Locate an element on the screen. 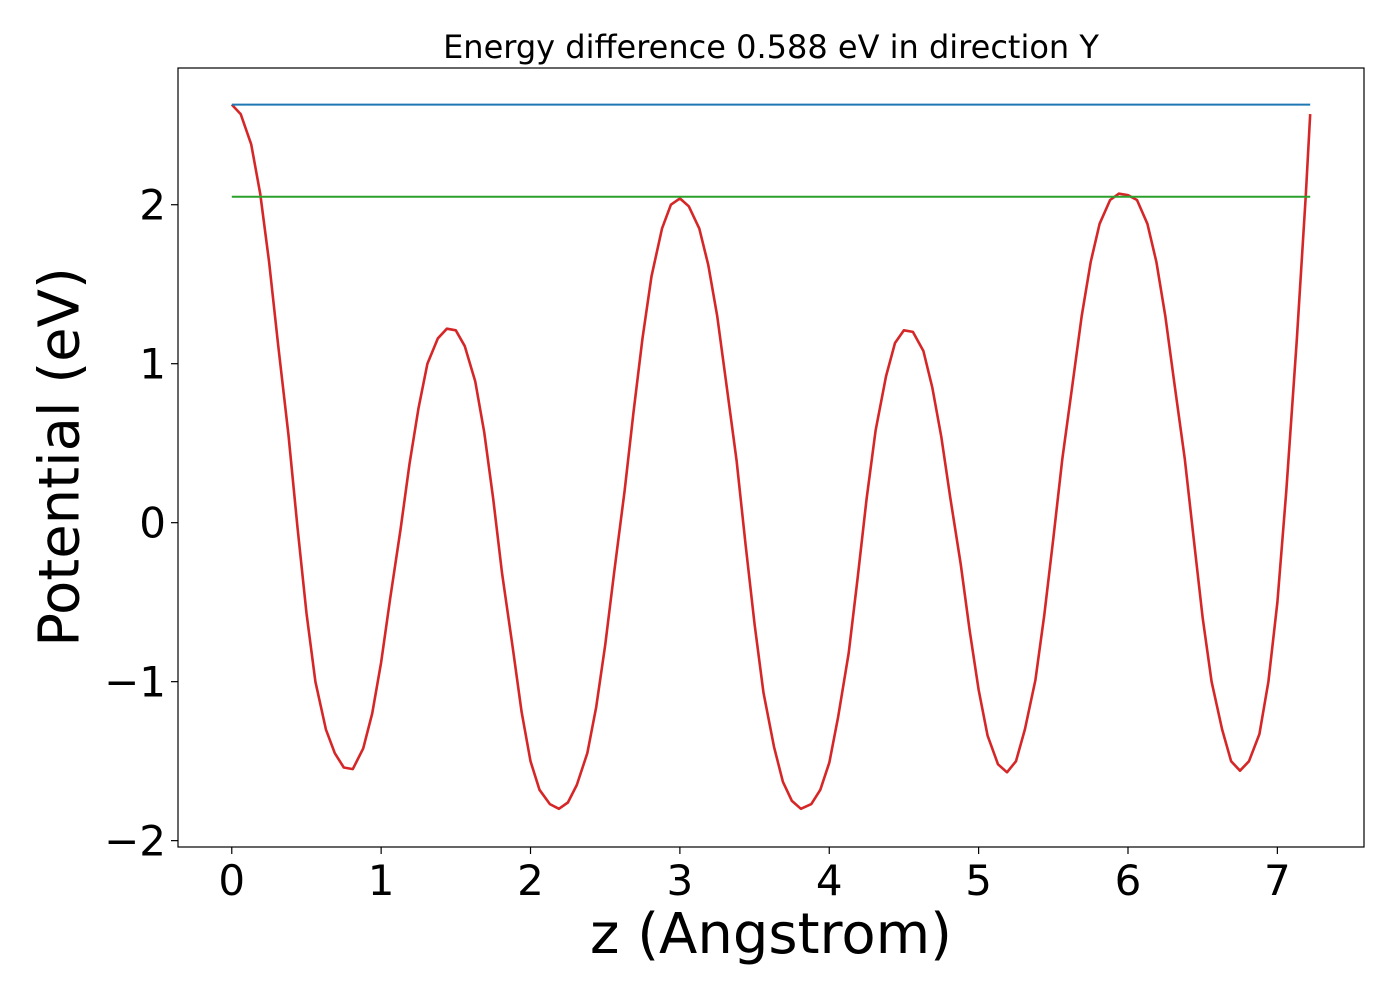 This screenshot has width=1400, height=1004. x-tick-label: 1 is located at coordinates (381, 880).